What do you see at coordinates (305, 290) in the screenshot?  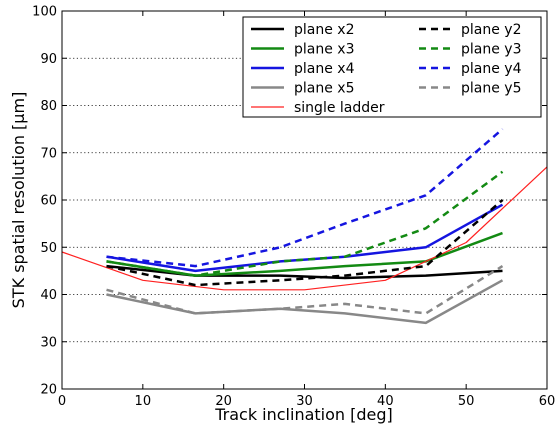 I see `series-line-plane-y5` at bounding box center [305, 290].